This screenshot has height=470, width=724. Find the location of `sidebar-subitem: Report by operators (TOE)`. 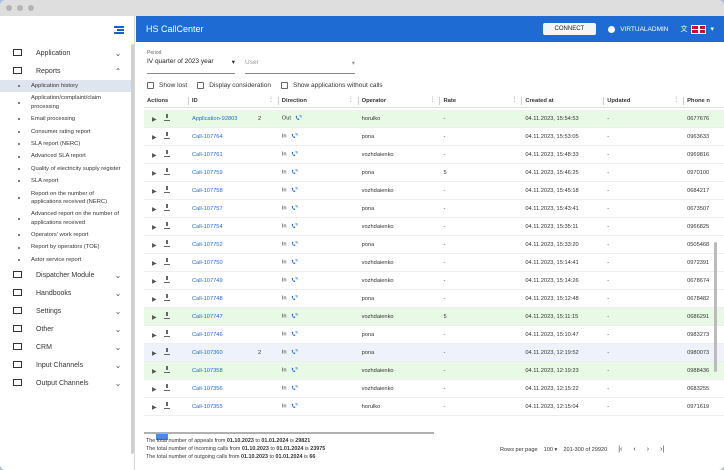

sidebar-subitem: Report by operators (TOE) is located at coordinates (67, 247).